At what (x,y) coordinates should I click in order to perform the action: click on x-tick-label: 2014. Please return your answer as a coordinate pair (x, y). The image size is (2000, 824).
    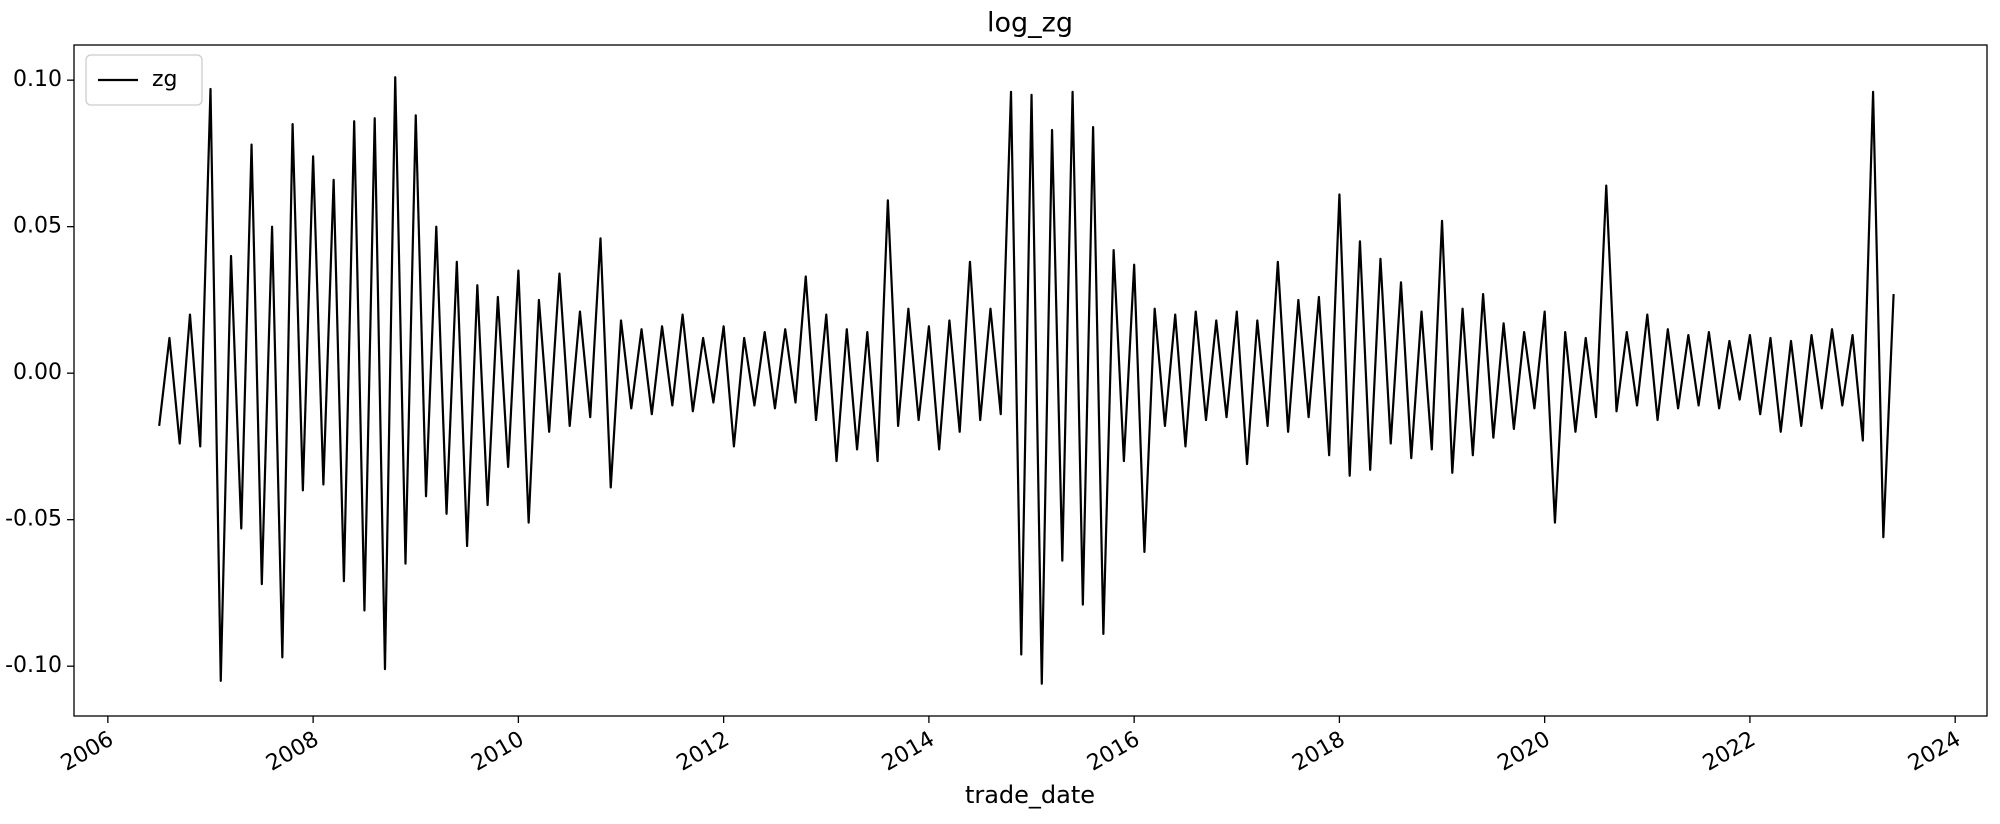
    Looking at the image, I should click on (908, 752).